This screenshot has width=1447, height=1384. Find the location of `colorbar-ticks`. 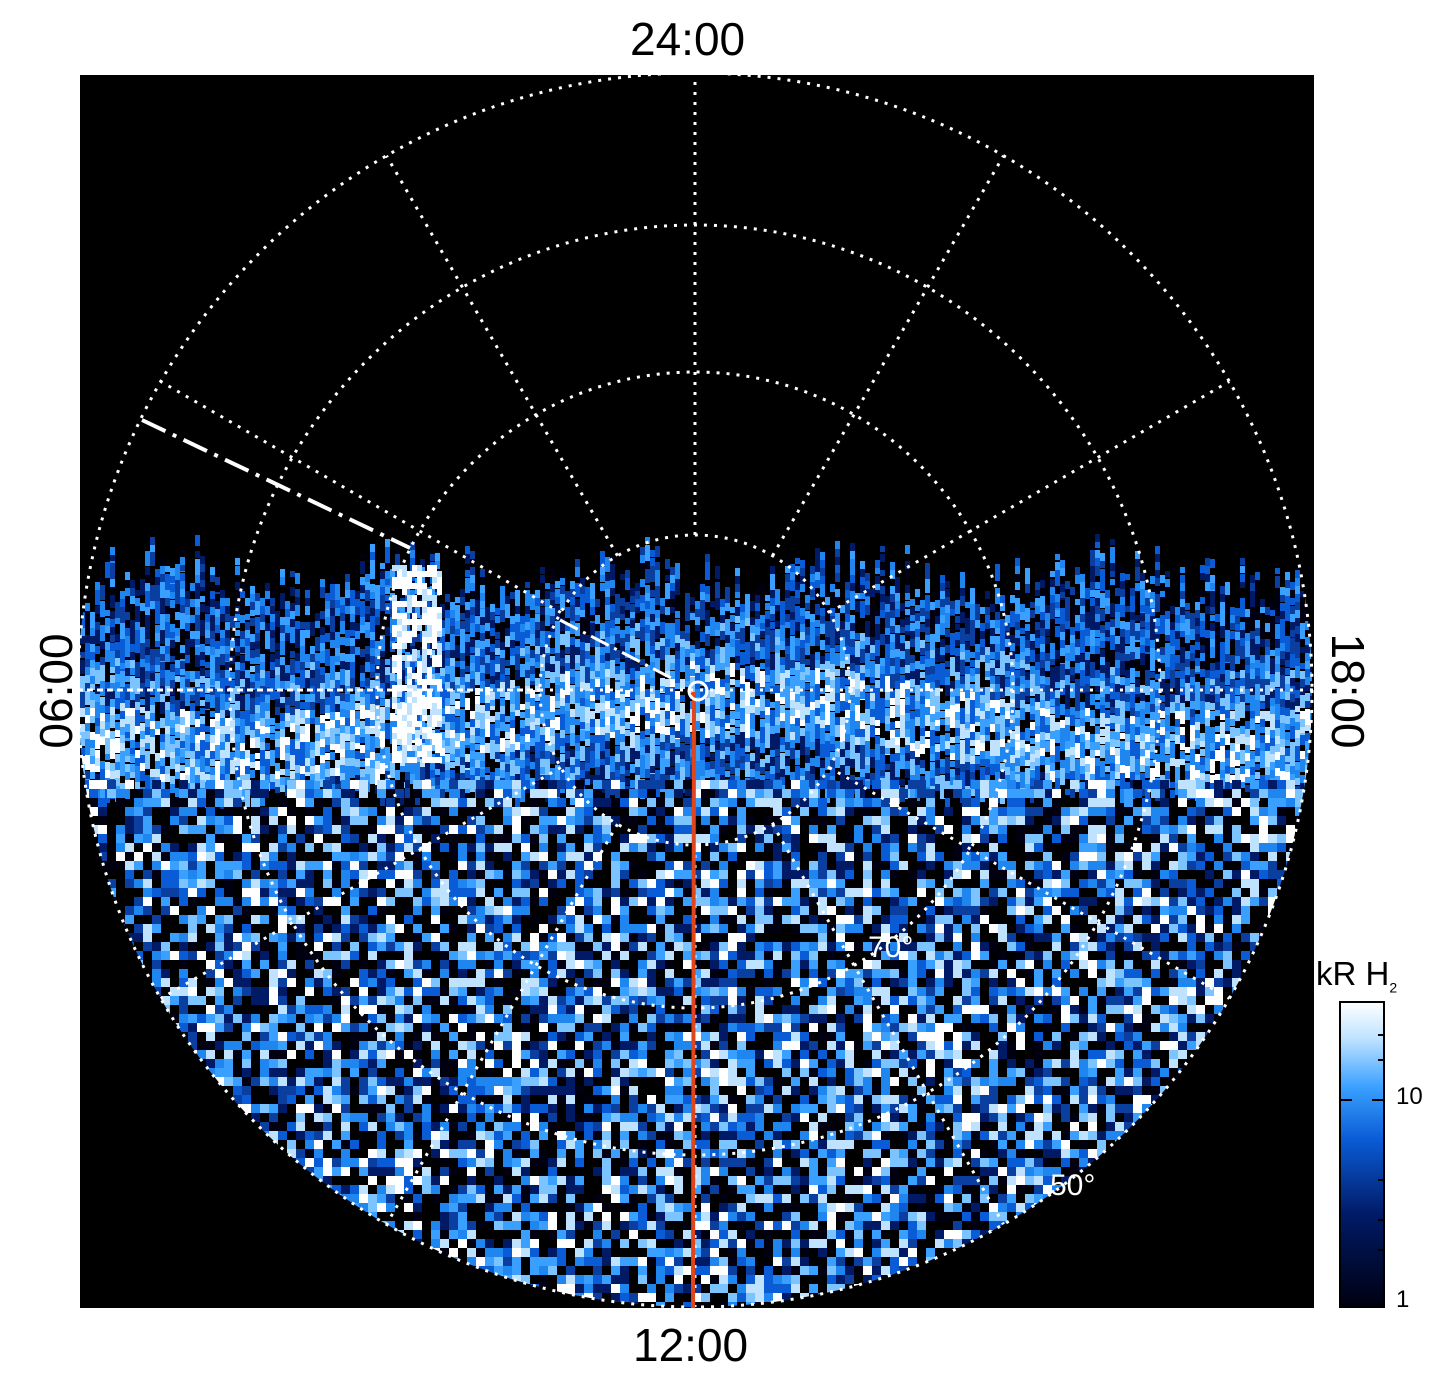

colorbar-ticks is located at coordinates (1362, 1142).